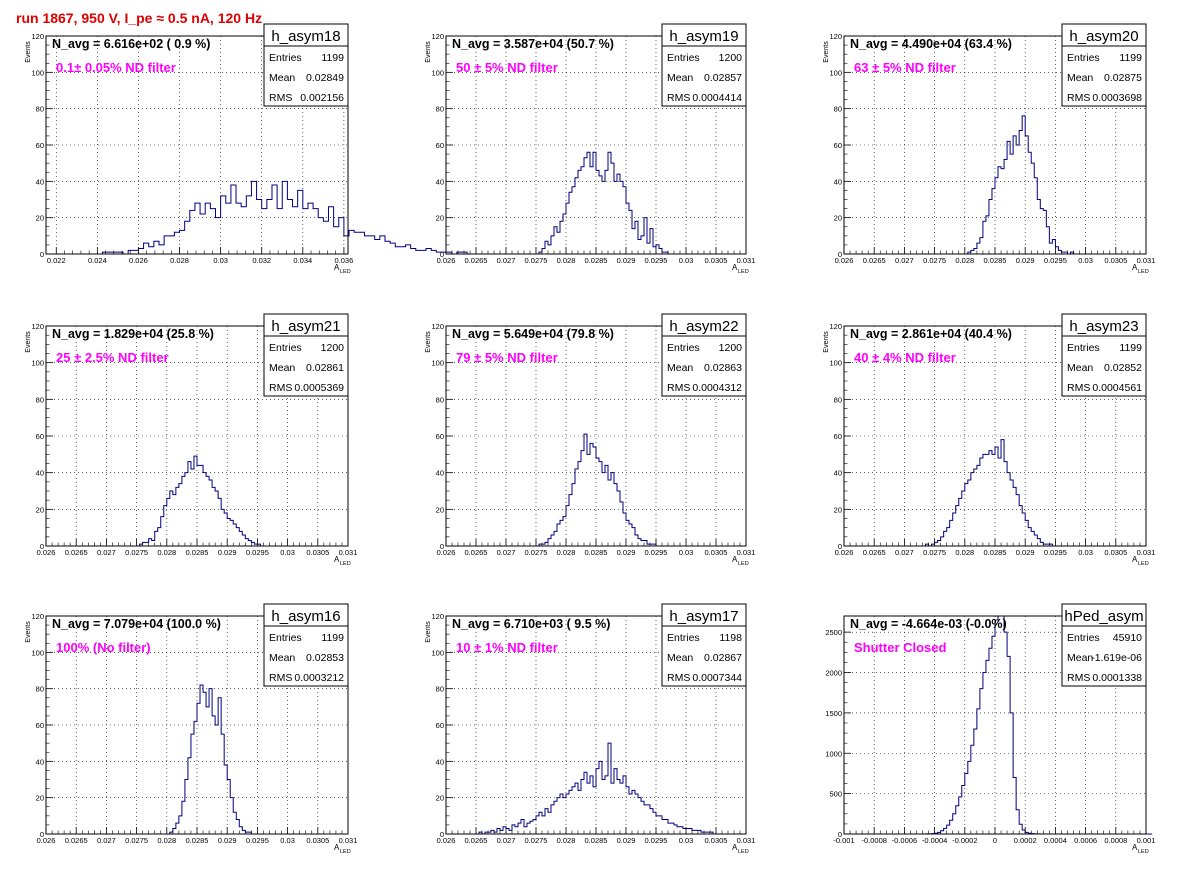  Describe the element at coordinates (332, 58) in the screenshot. I see `stats-value: 1199` at that location.